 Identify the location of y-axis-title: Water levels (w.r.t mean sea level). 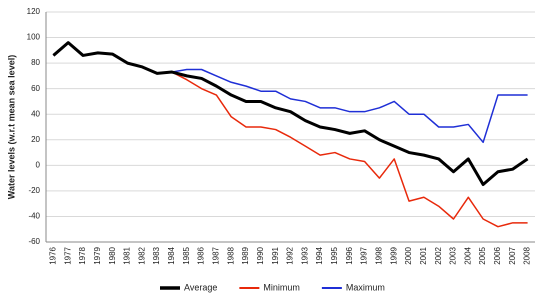
(11, 127).